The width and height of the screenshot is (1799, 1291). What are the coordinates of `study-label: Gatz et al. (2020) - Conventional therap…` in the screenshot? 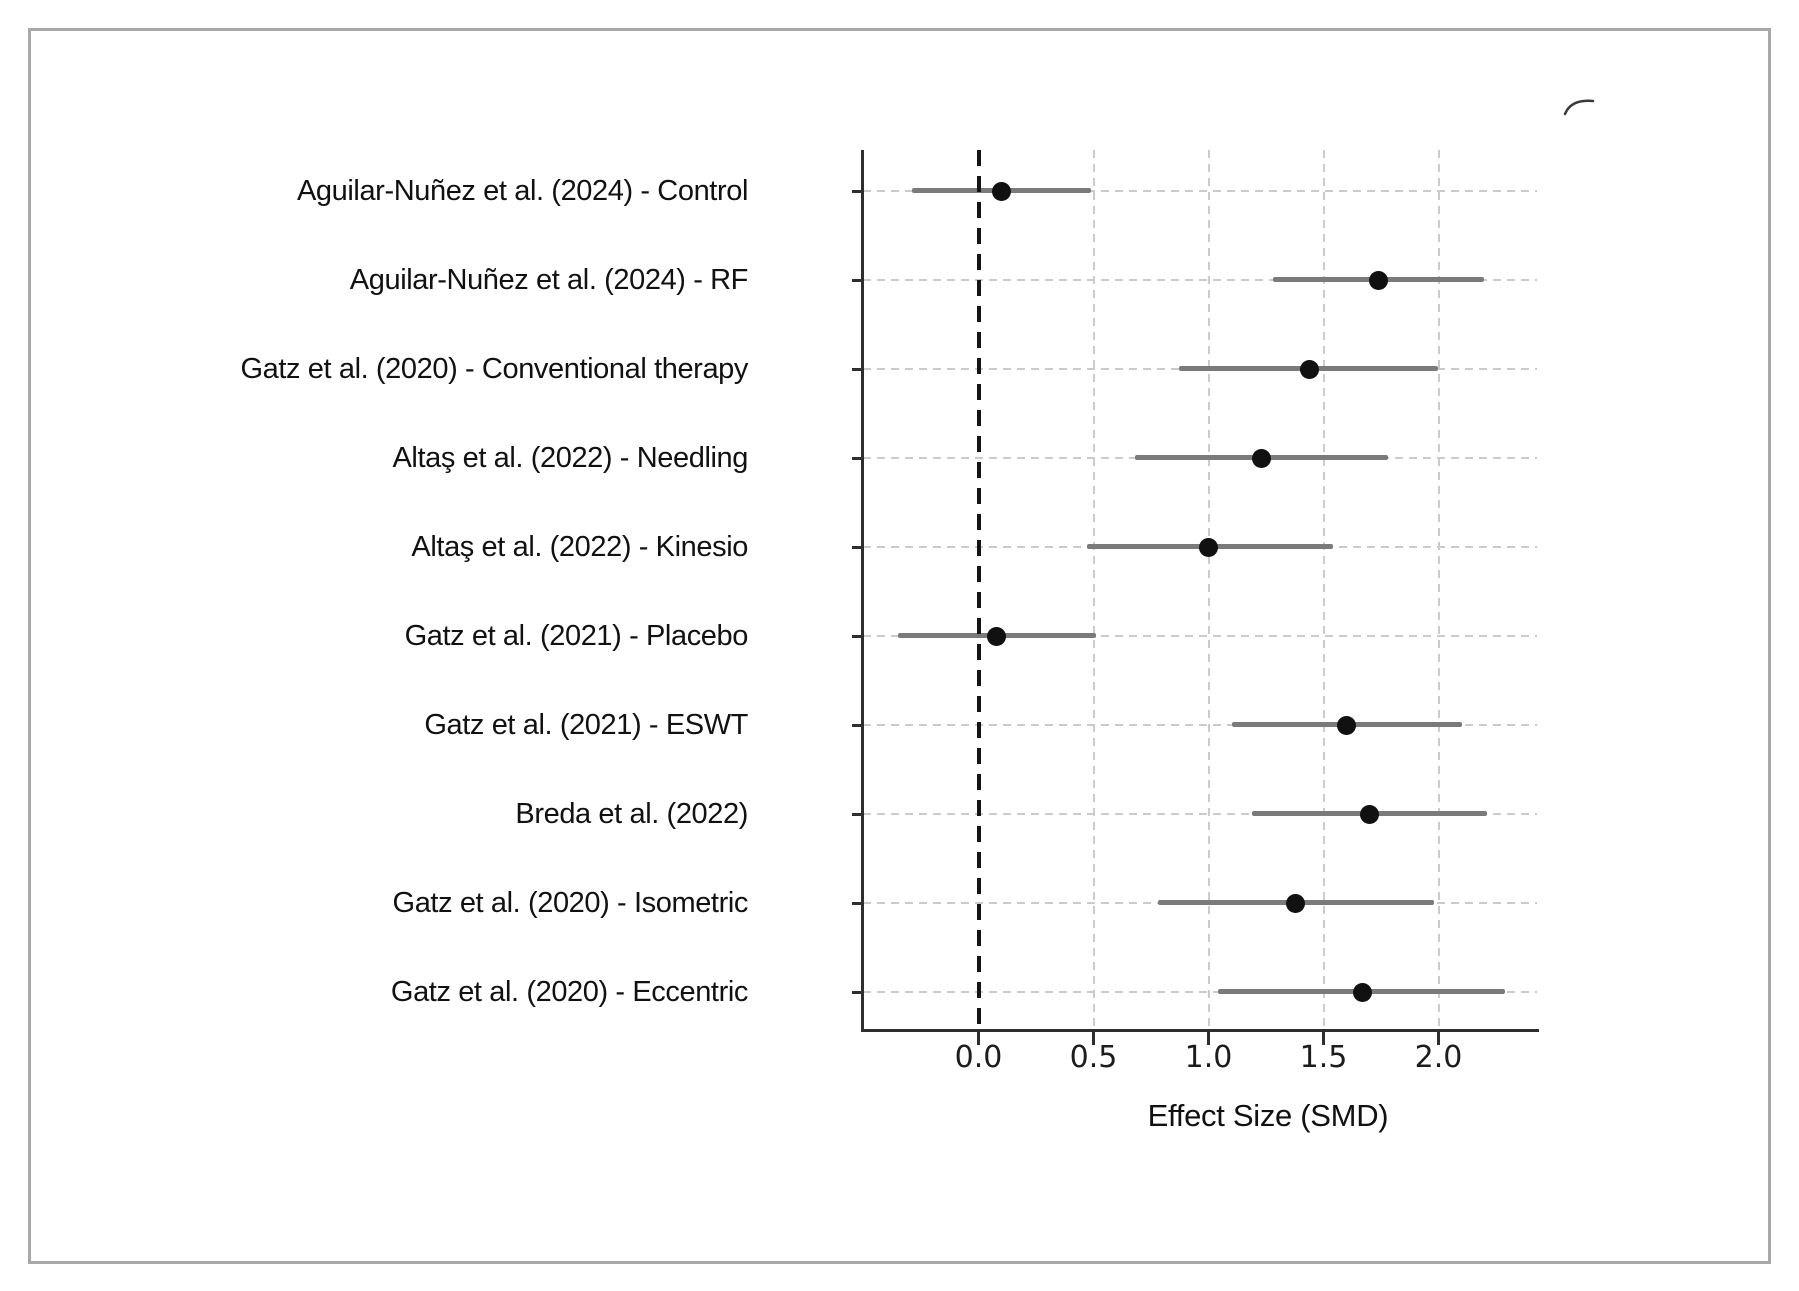 It's located at (494, 369).